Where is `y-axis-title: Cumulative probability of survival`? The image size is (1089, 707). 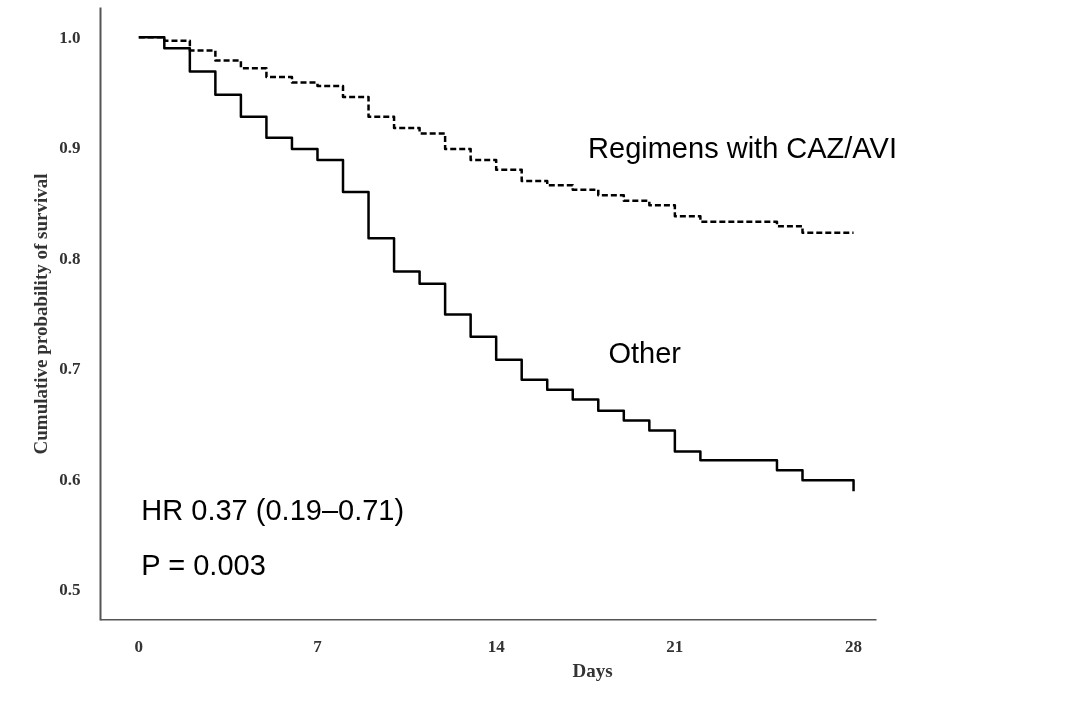
y-axis-title: Cumulative probability of survival is located at coordinates (41, 314).